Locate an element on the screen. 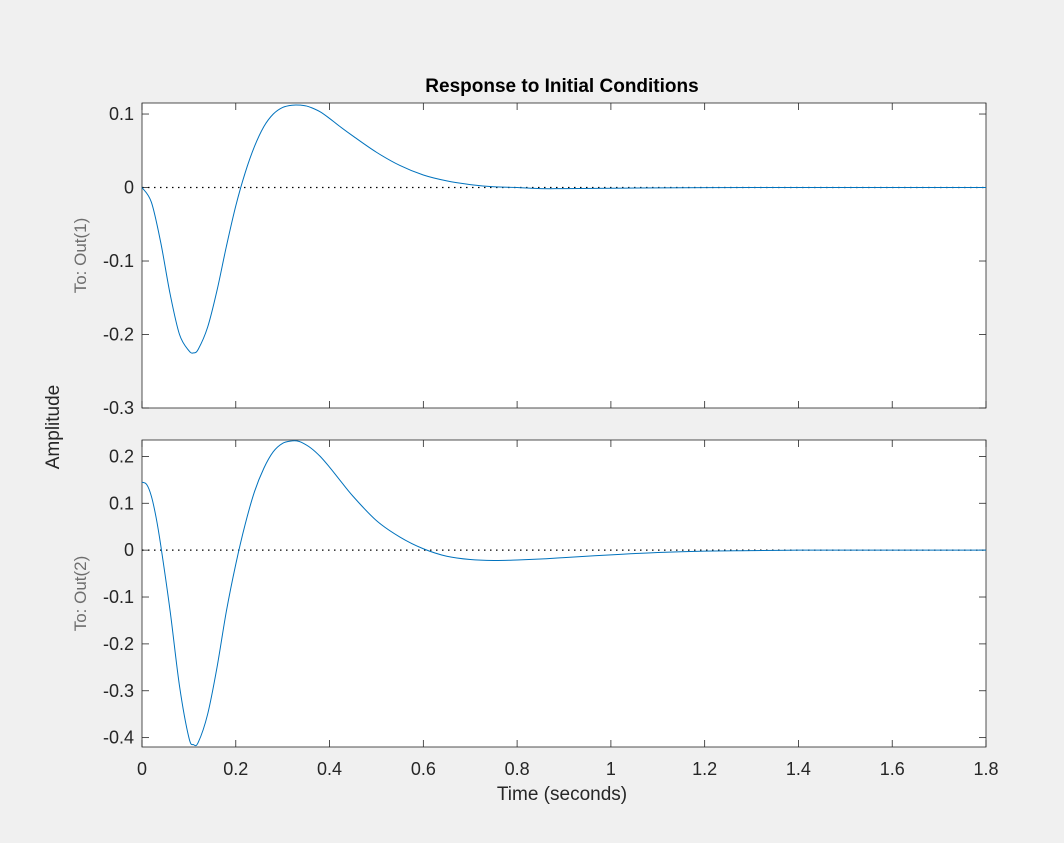  x-tick-label: 0.4 is located at coordinates (329, 769).